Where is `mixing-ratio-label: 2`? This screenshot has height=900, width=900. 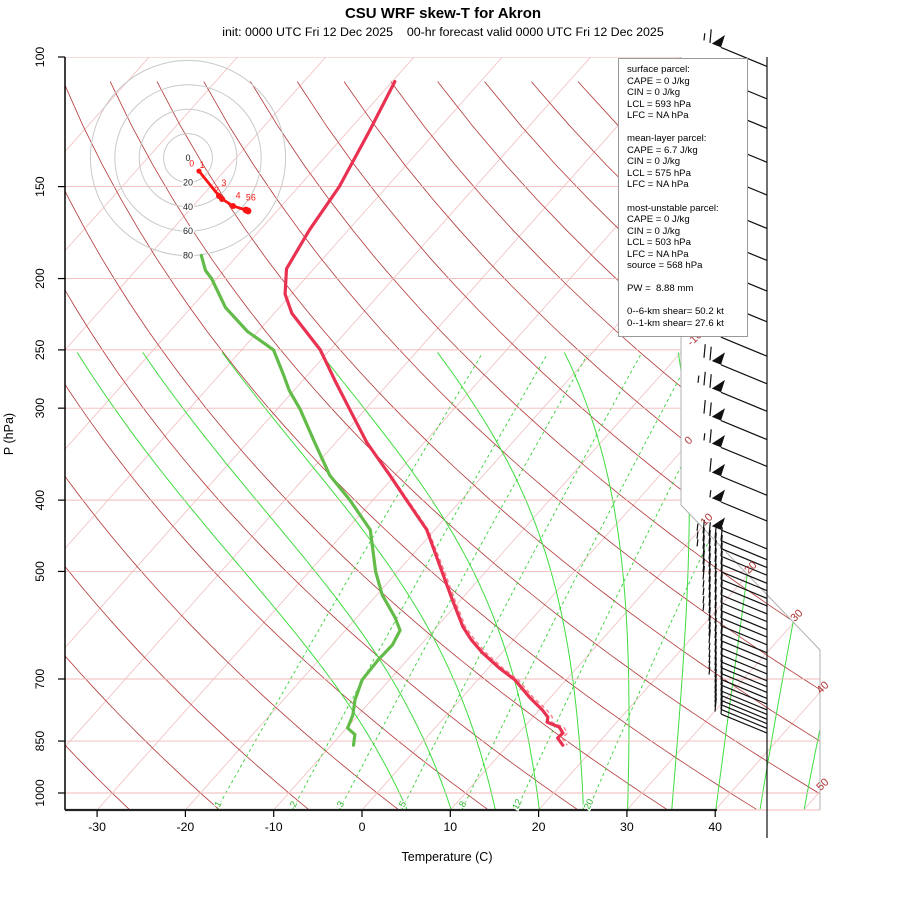 mixing-ratio-label: 2 is located at coordinates (293, 804).